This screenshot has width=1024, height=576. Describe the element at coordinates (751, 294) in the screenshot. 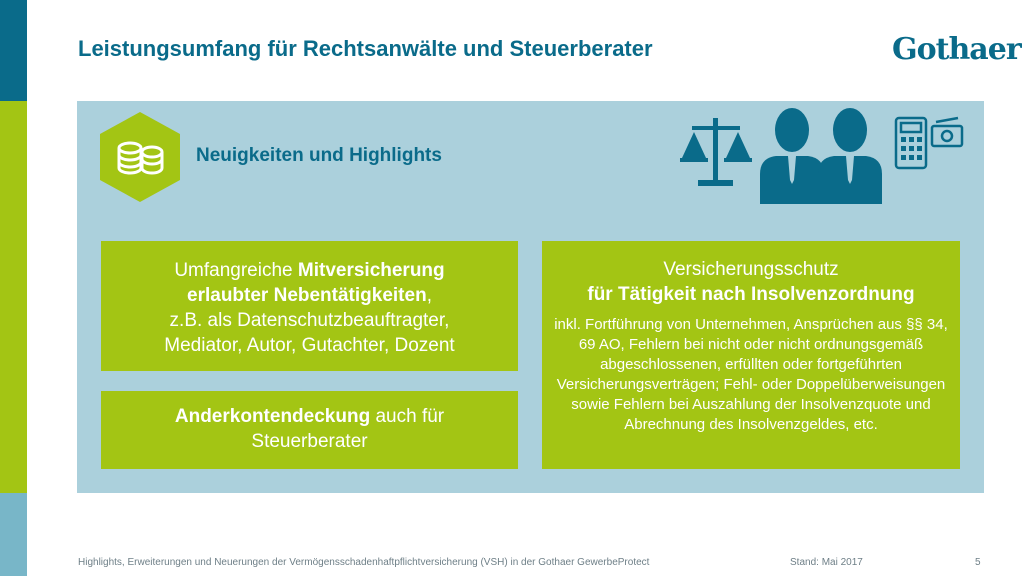

I see `box3-heading-bold: für Tätigkeit nach Insolvenzordnung` at that location.